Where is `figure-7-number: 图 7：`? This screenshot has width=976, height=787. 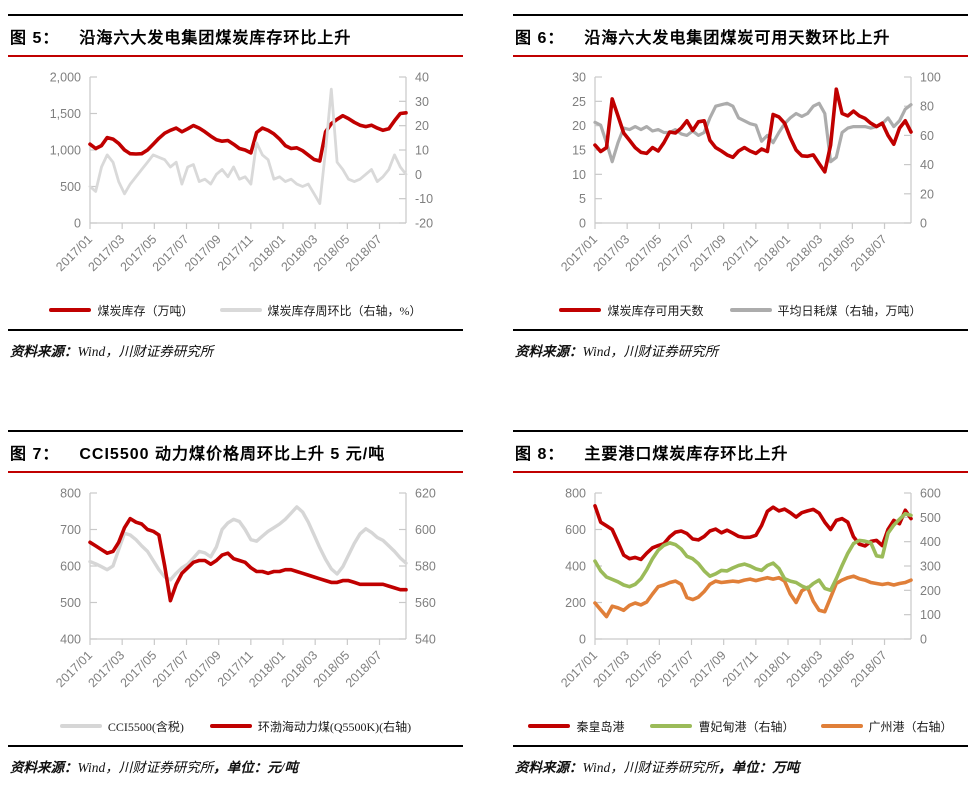
figure-7-number: 图 7： is located at coordinates (35, 454).